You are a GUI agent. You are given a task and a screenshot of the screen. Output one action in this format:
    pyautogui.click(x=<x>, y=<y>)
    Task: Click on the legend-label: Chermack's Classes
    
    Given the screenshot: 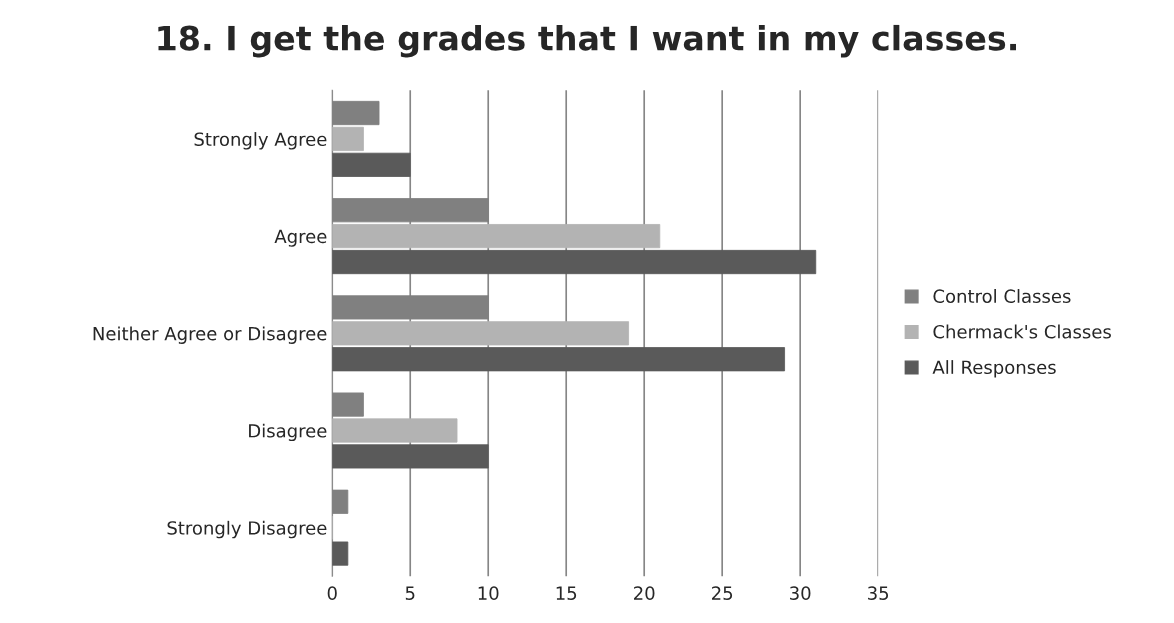 What is the action you would take?
    pyautogui.click(x=1022, y=331)
    